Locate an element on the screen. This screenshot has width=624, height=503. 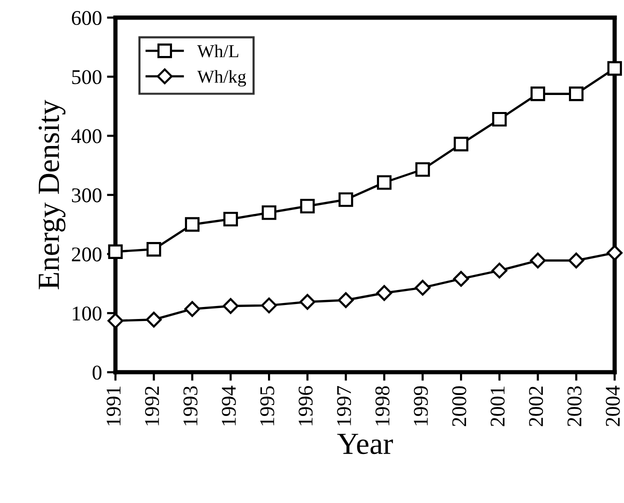
x-tick-label: 1994 is located at coordinates (229, 406).